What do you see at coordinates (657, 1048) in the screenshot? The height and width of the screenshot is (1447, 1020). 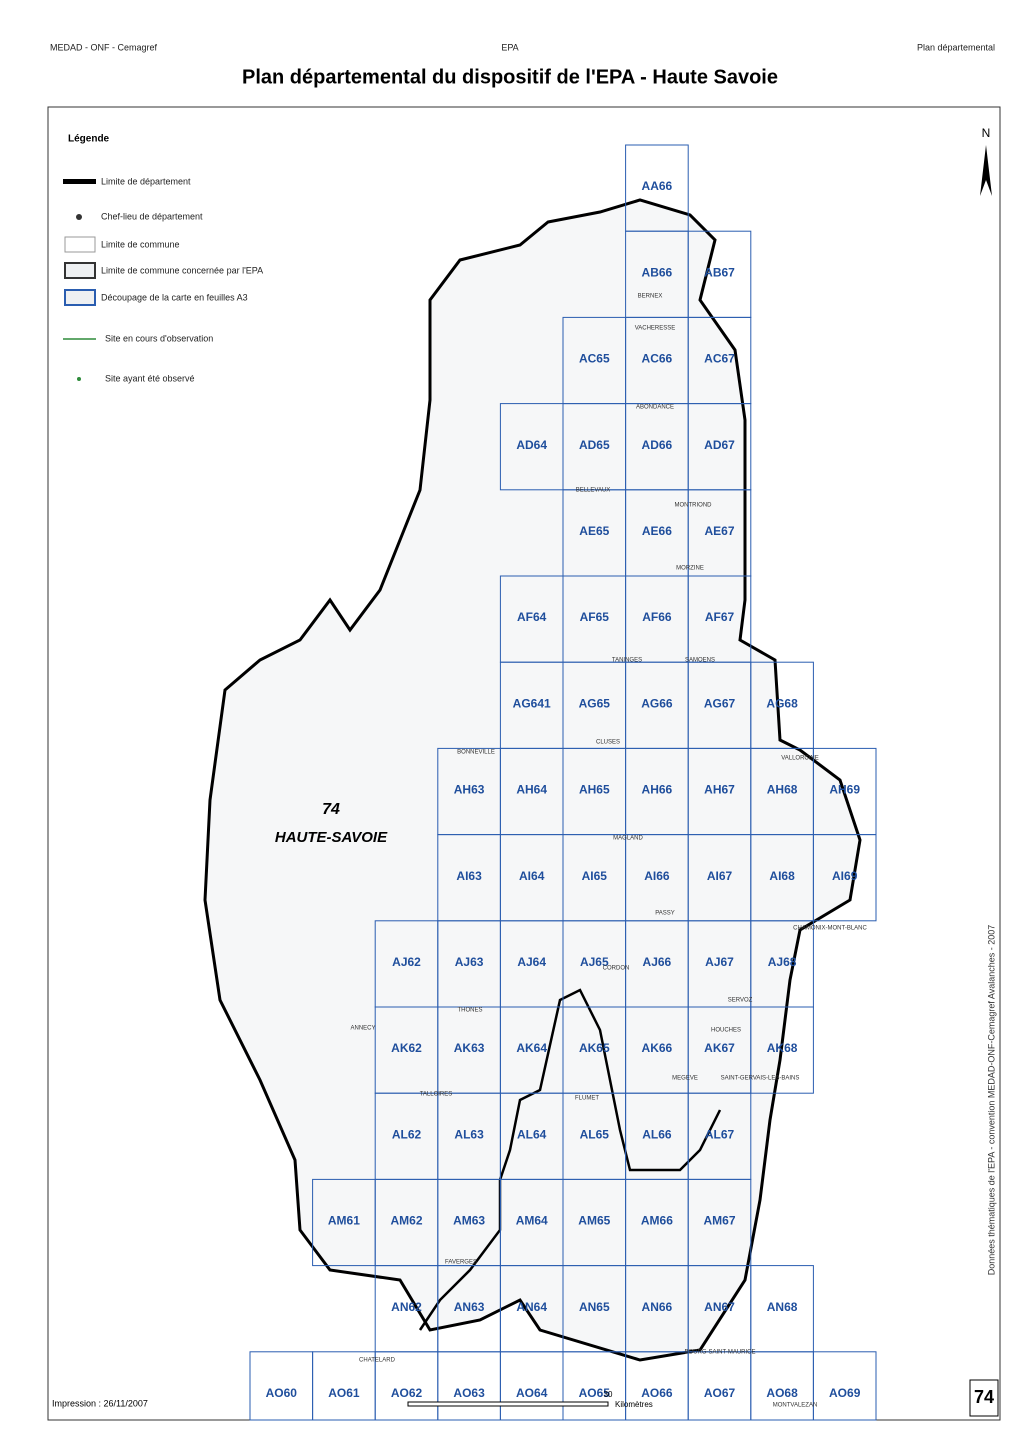 I see `sheet-label: AK66` at bounding box center [657, 1048].